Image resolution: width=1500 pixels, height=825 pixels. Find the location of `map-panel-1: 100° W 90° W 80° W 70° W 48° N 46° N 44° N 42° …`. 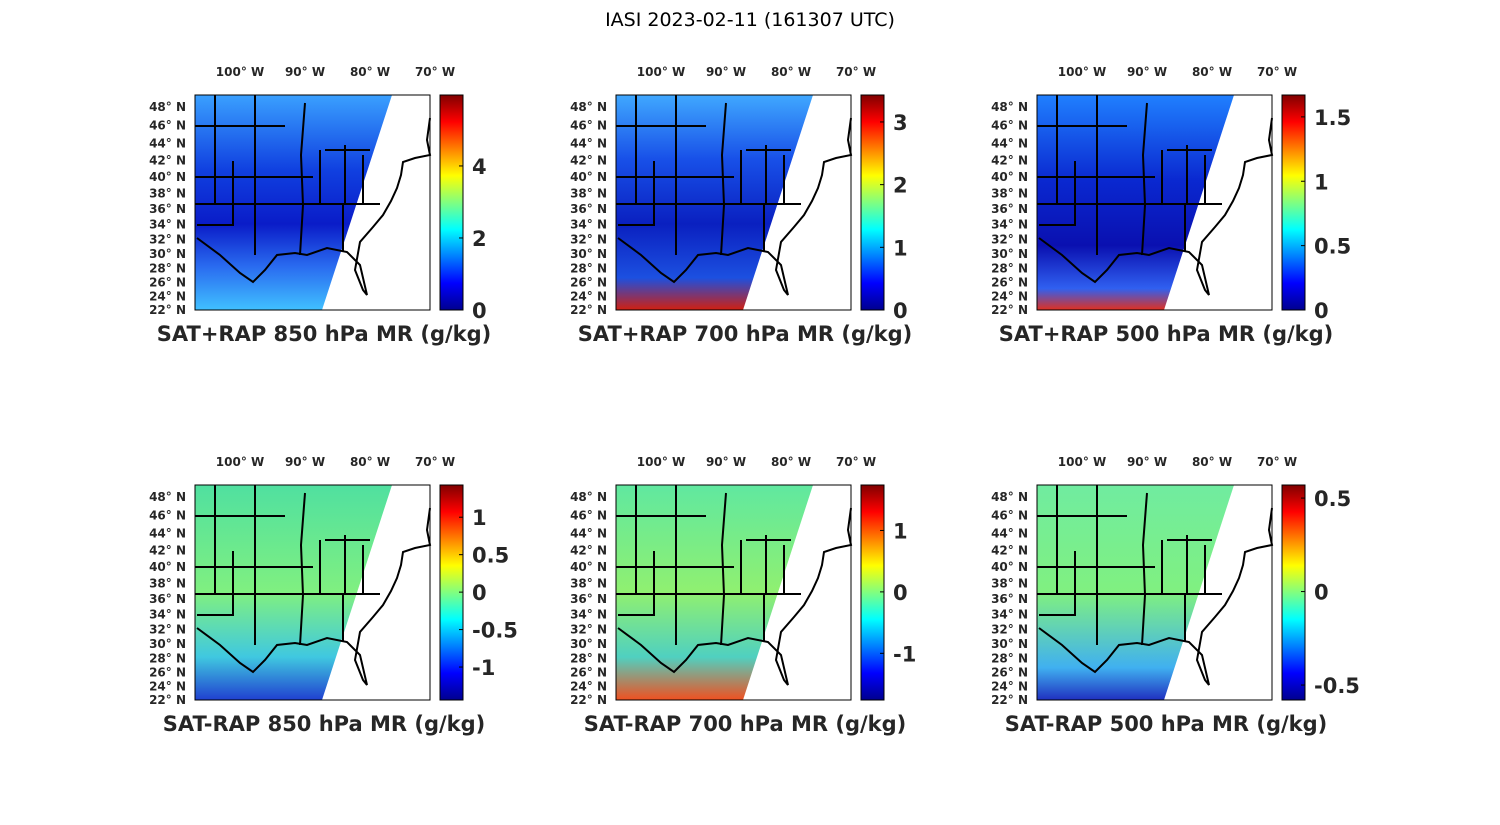

map-panel-1: 100° W 90° W 80° W 70° W 48° N 46° N 44° N 42° … is located at coordinates (320, 205).